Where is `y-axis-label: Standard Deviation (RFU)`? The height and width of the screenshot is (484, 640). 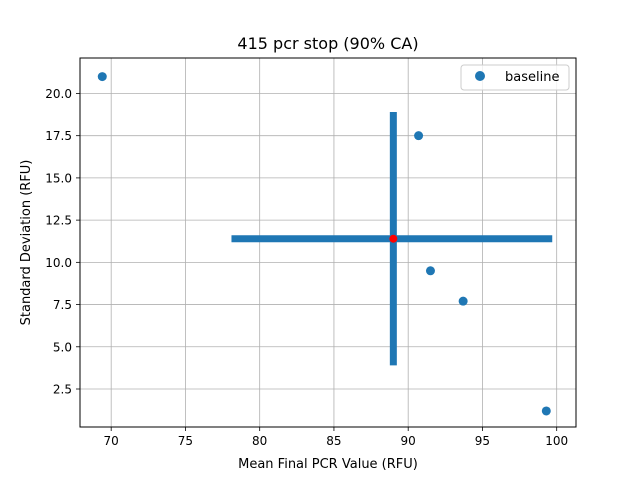
y-axis-label: Standard Deviation (RFU) is located at coordinates (26, 243).